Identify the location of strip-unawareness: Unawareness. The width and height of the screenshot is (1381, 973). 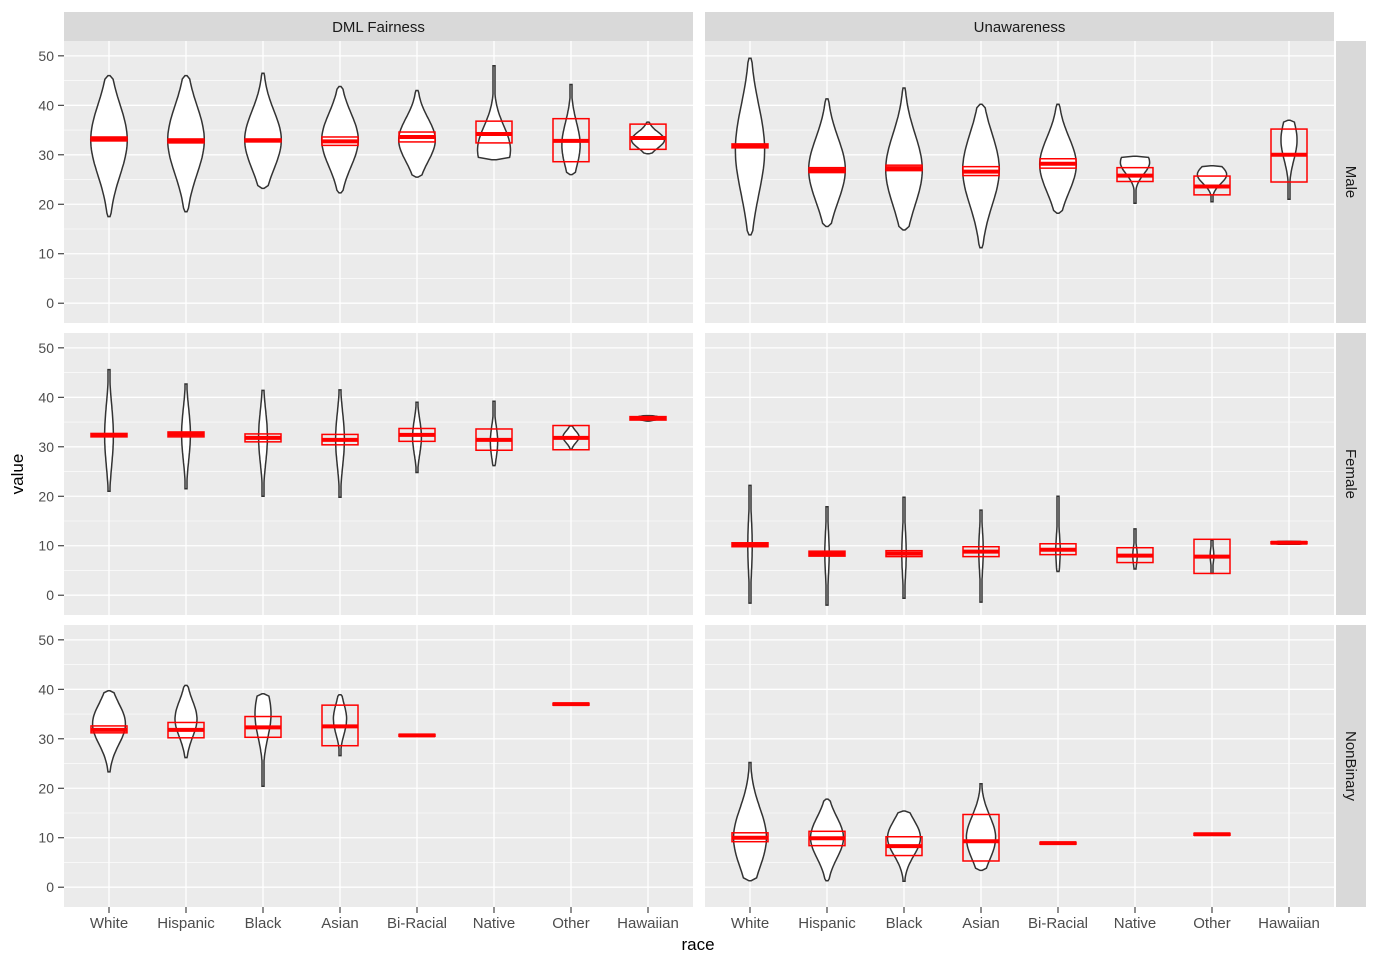
(1019, 26).